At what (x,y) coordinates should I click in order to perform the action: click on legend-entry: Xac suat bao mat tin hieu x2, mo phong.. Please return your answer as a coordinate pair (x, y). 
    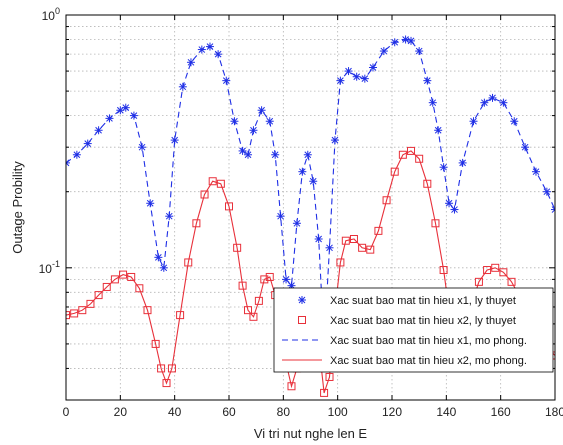
    Looking at the image, I should click on (404, 361).